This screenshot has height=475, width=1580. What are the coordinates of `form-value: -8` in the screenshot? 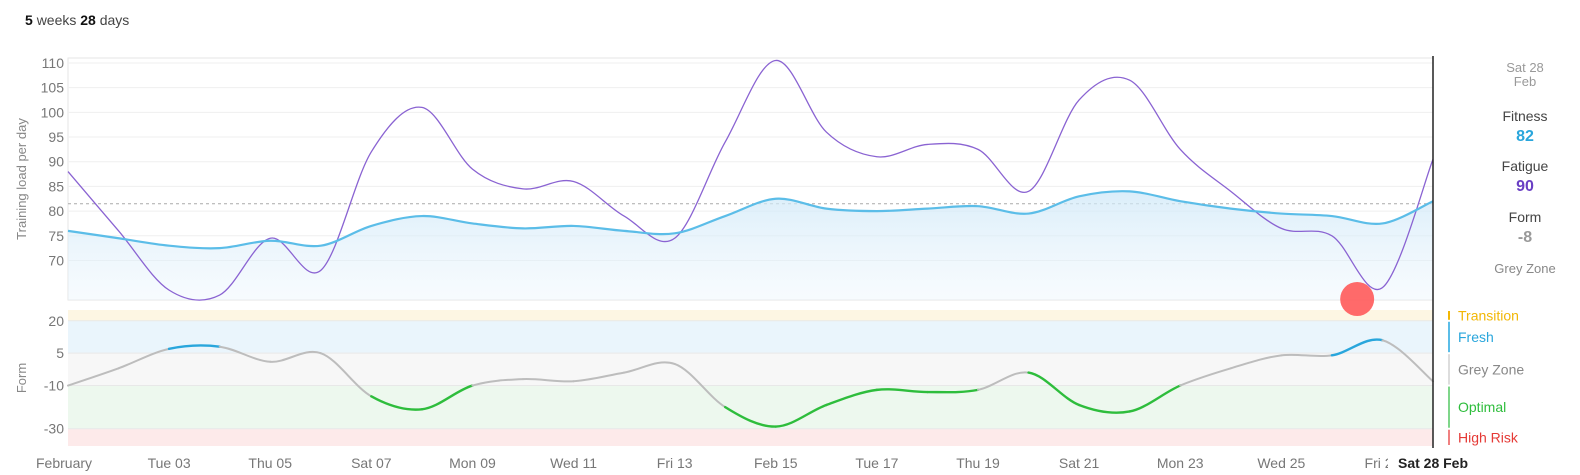 It's located at (1525, 237).